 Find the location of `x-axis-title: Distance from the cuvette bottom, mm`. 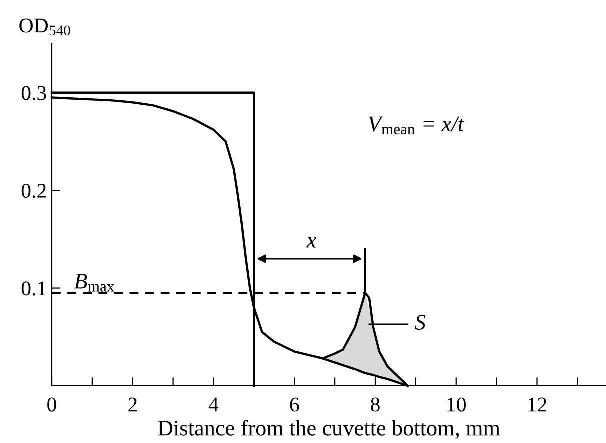

x-axis-title: Distance from the cuvette bottom, mm is located at coordinates (329, 430).